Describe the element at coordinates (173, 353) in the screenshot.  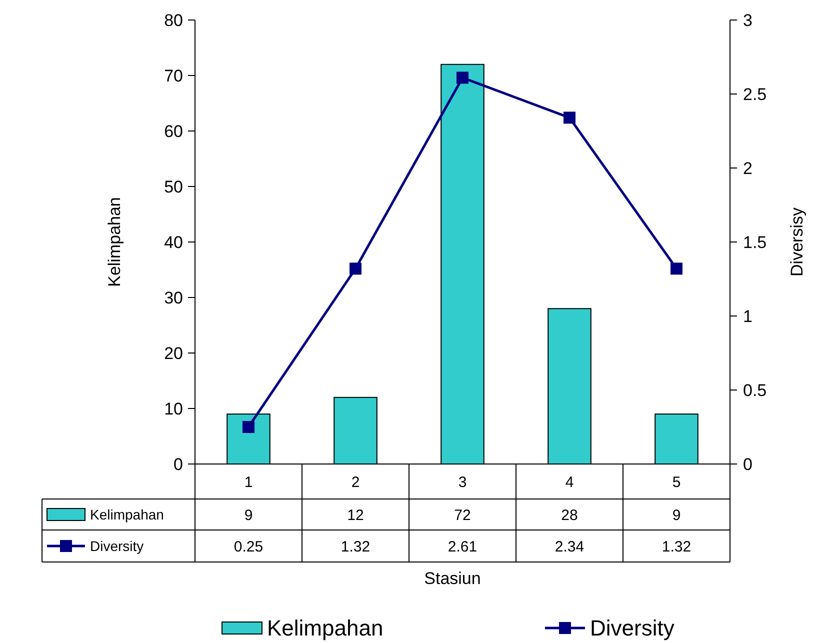
I see `y-tick-label: 20` at that location.